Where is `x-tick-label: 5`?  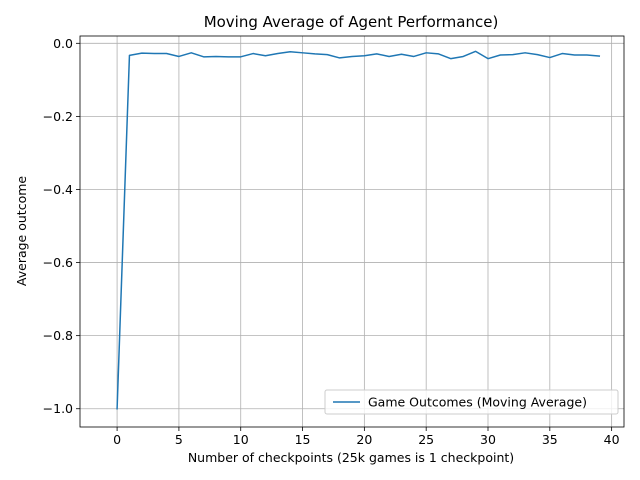
x-tick-label: 5 is located at coordinates (179, 439).